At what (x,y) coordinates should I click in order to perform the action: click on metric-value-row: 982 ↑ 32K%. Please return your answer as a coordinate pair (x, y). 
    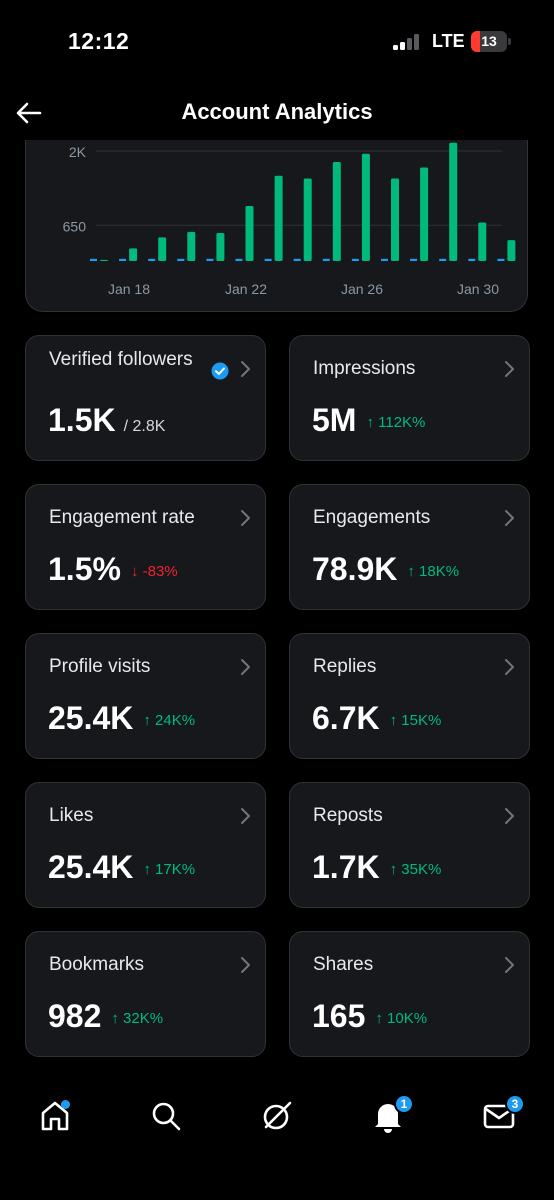
    Looking at the image, I should click on (105, 1017).